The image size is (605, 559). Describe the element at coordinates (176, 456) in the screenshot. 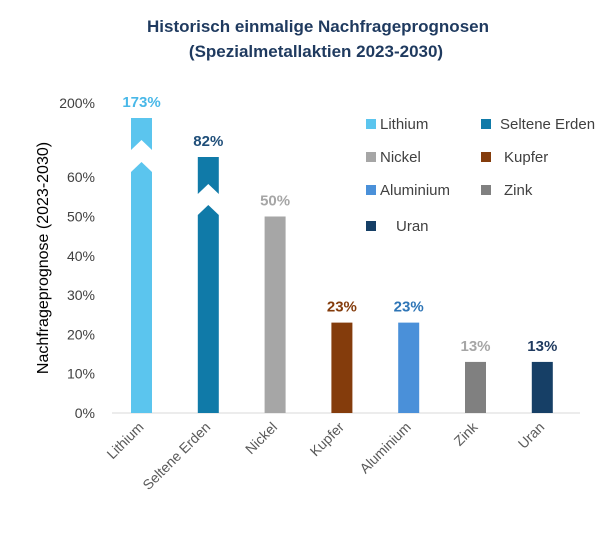

I see `x-tick-label: Seltene Erden` at that location.